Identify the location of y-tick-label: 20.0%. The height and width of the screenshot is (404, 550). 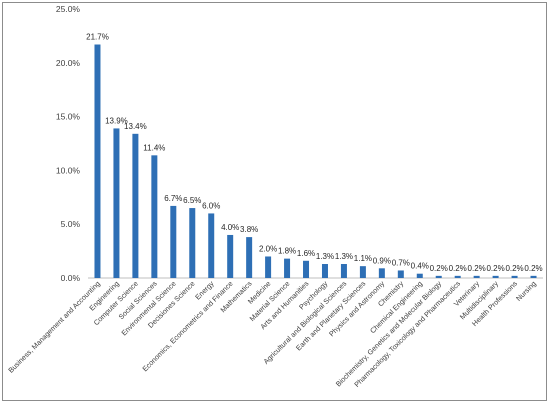
(68, 63).